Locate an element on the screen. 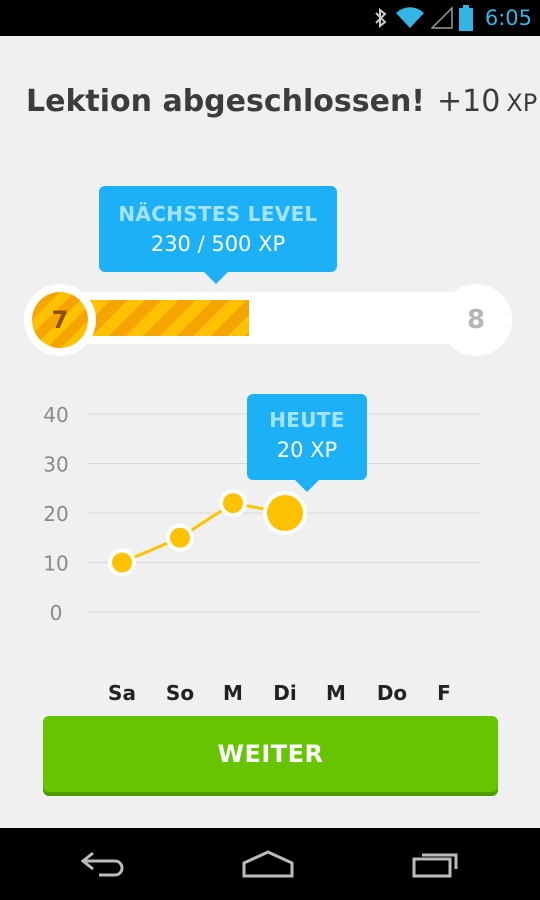 This screenshot has height=900, width=540. recent-apps-icon is located at coordinates (435, 865).